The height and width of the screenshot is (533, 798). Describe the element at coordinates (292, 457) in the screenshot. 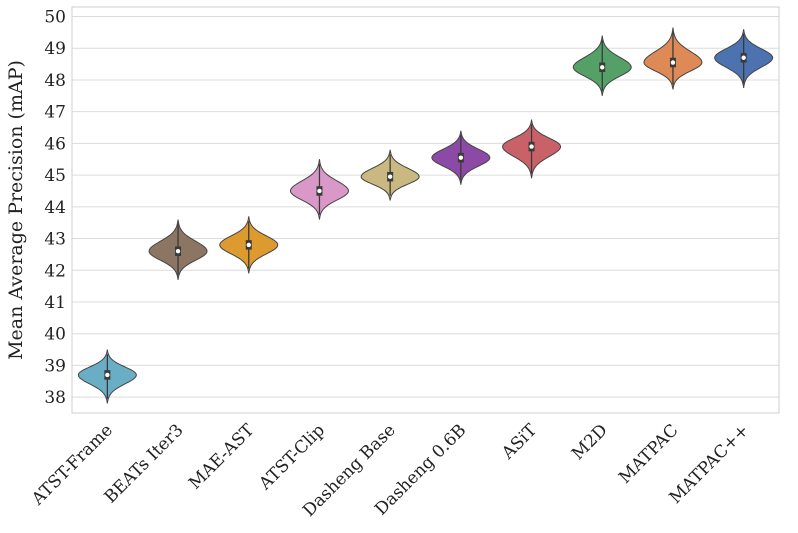

I see `x-tick-label: ATST-Clip` at that location.